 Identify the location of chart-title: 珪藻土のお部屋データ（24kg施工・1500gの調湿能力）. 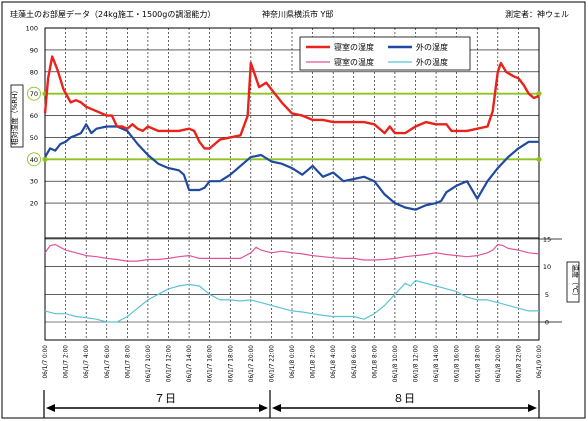
(112, 14).